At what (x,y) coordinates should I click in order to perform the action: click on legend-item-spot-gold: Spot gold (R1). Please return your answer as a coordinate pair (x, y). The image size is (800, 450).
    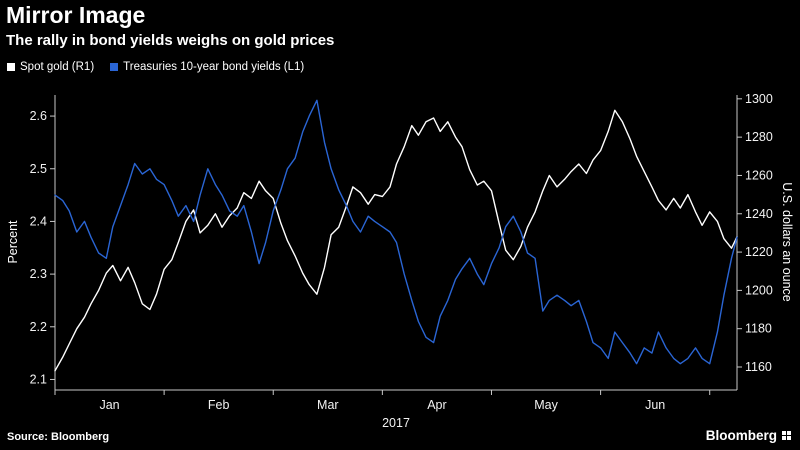
    Looking at the image, I should click on (50, 67).